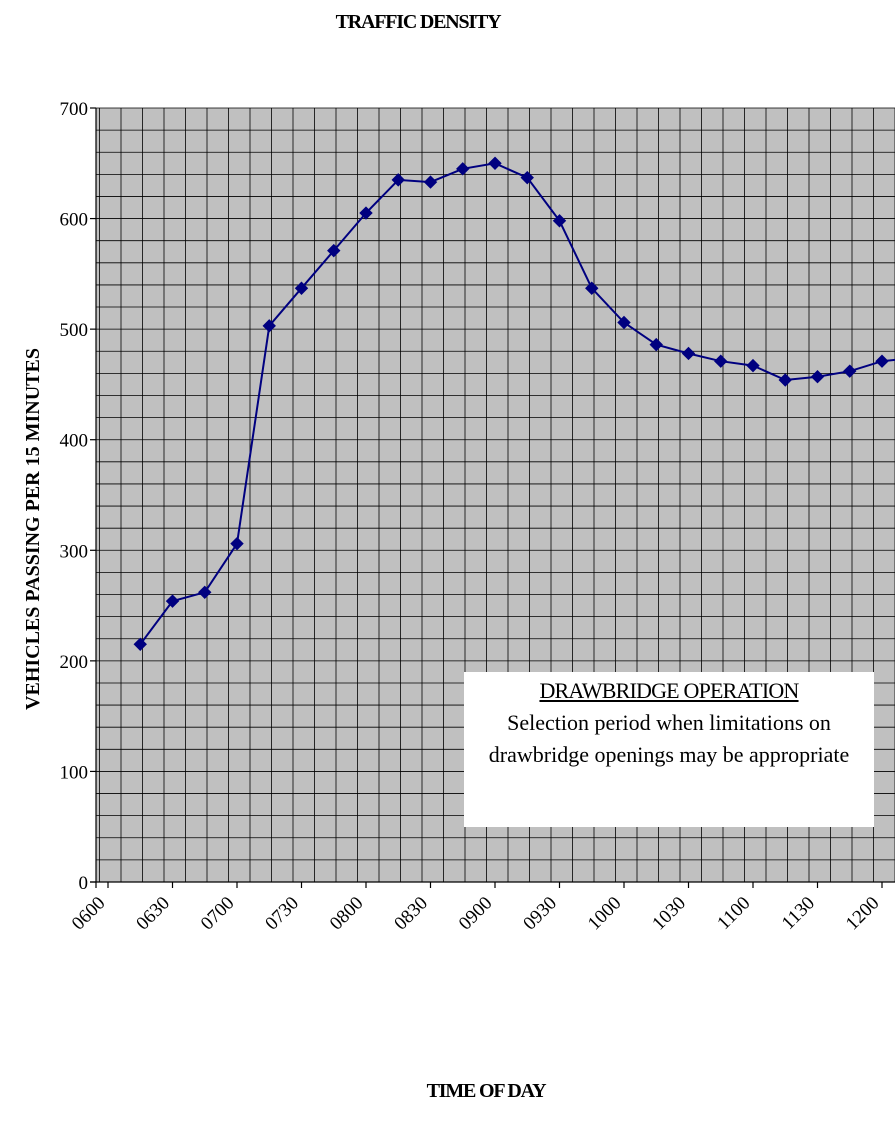 This screenshot has width=895, height=1140. Describe the element at coordinates (74, 662) in the screenshot. I see `y-tick-label: 200` at that location.